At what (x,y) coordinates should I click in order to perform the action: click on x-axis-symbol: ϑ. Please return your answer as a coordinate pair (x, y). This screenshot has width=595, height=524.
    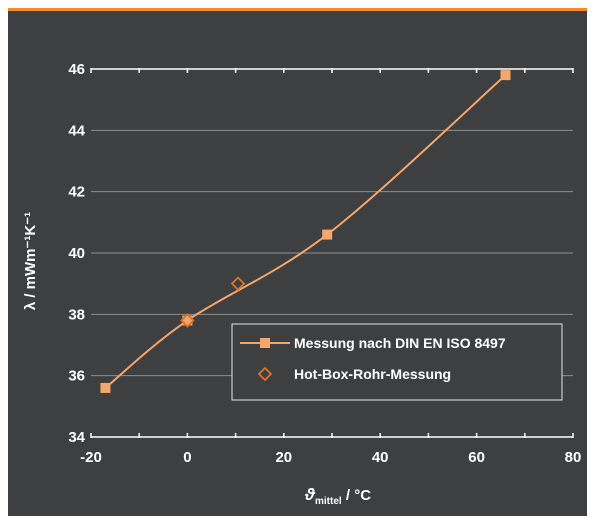
    Looking at the image, I should click on (310, 494).